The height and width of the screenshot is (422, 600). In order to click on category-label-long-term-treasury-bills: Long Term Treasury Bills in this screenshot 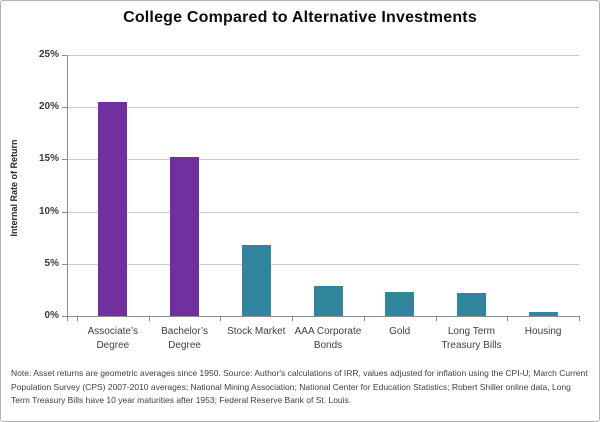, I will do `click(471, 338)`.